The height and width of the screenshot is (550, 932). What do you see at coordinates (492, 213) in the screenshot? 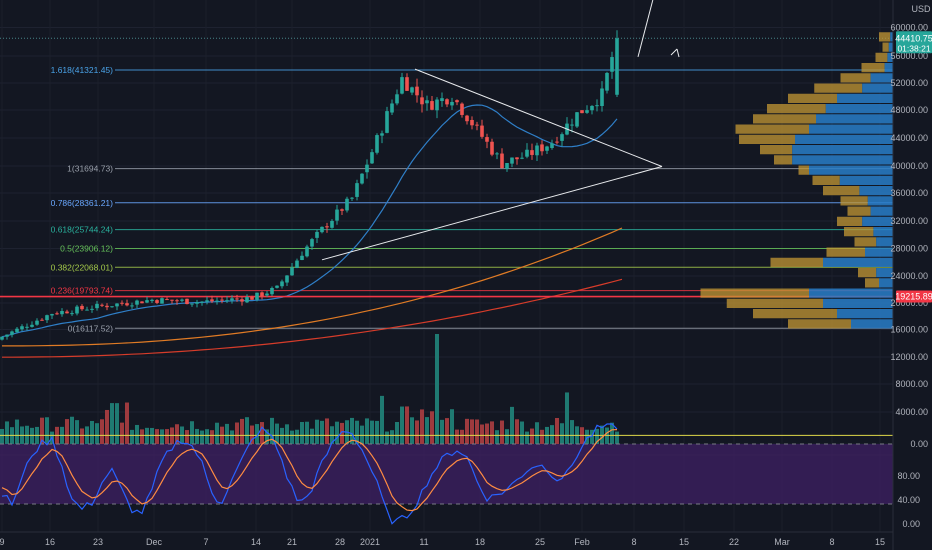
I see `triangle-lower-line` at bounding box center [492, 213].